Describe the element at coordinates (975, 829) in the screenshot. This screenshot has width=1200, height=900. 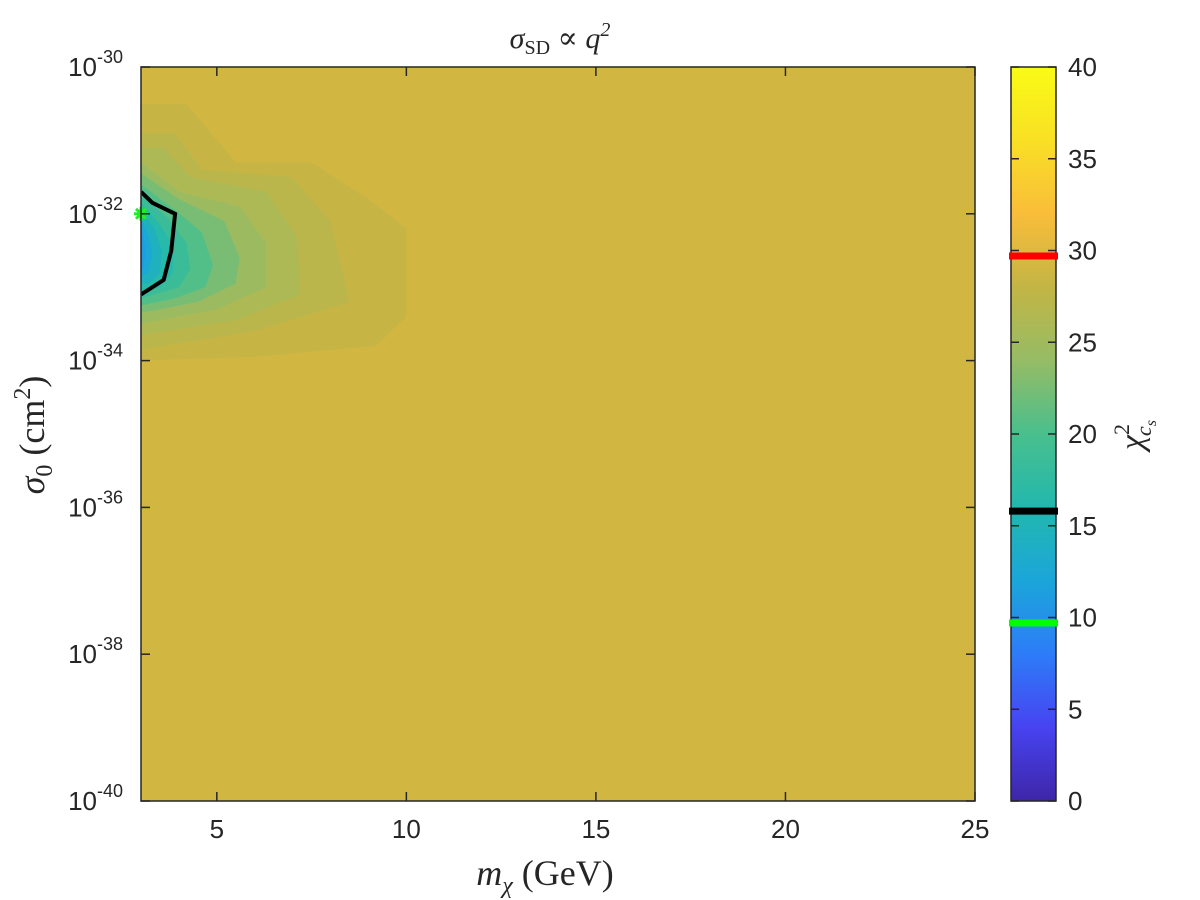
I see `x-tick-label: 25` at that location.